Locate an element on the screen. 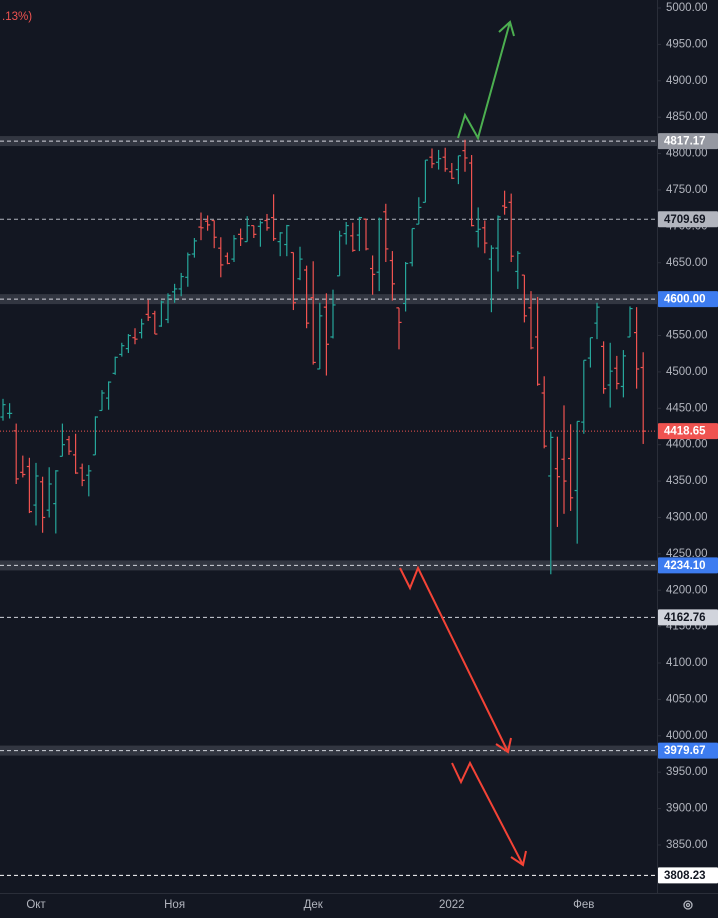 The height and width of the screenshot is (918, 718). x-tick-label: Фев is located at coordinates (583, 905).